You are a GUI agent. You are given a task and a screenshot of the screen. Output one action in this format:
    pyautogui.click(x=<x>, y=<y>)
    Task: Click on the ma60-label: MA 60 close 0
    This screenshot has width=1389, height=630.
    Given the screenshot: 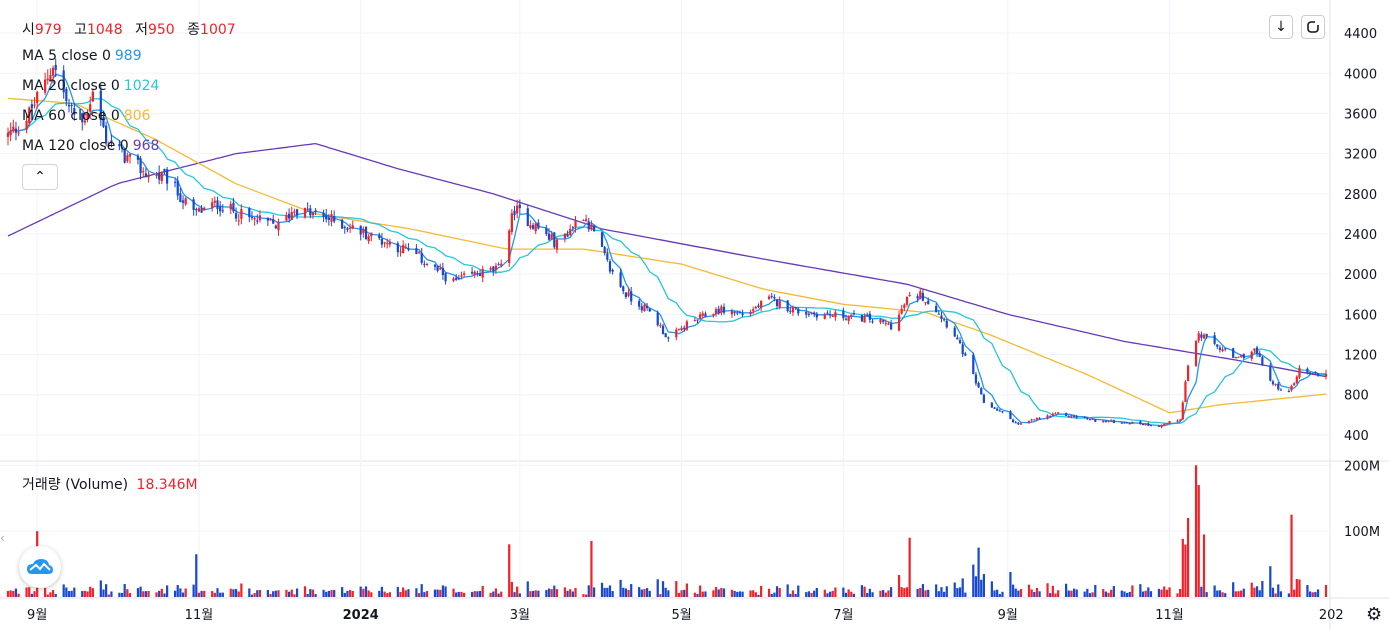 What is the action you would take?
    pyautogui.click(x=71, y=116)
    